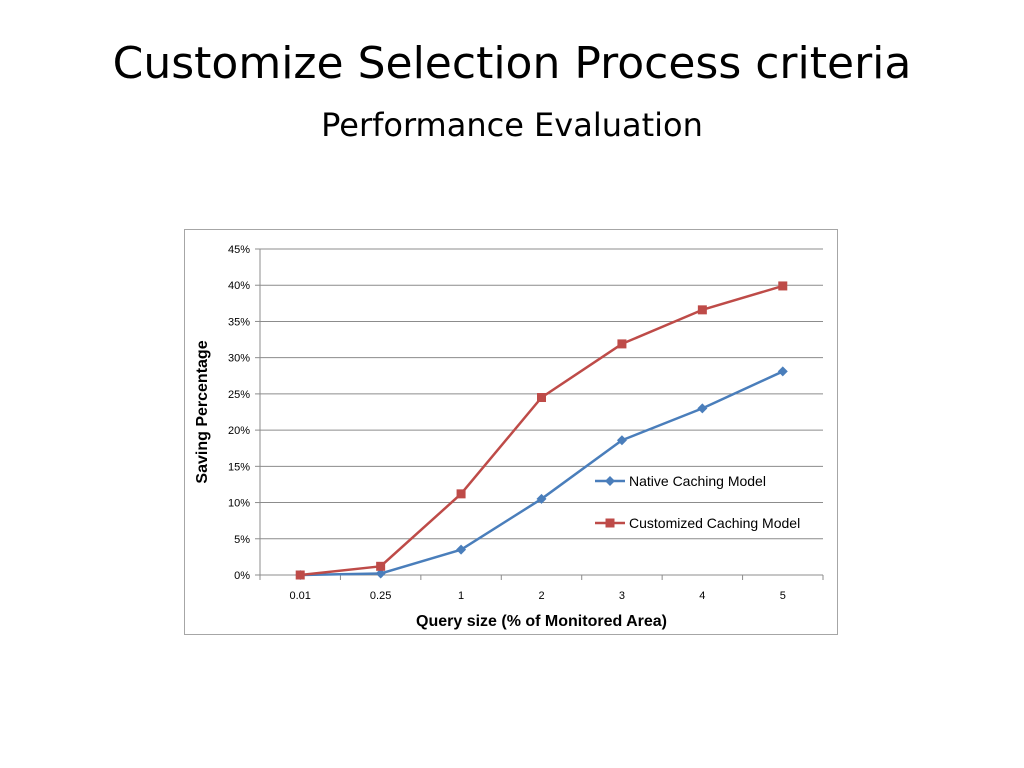 The width and height of the screenshot is (1024, 768). I want to click on y-tick-label: 5%, so click(242, 540).